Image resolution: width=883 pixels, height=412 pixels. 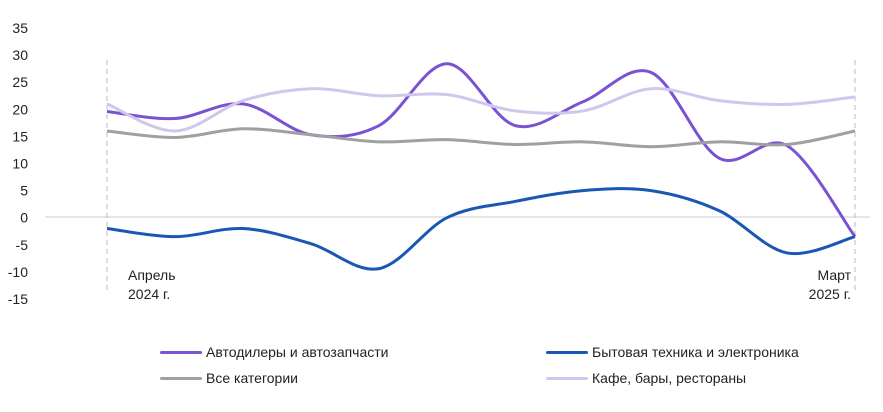 I want to click on legend-item-autodealers: Автодилеры и автозапчасти, so click(x=274, y=352).